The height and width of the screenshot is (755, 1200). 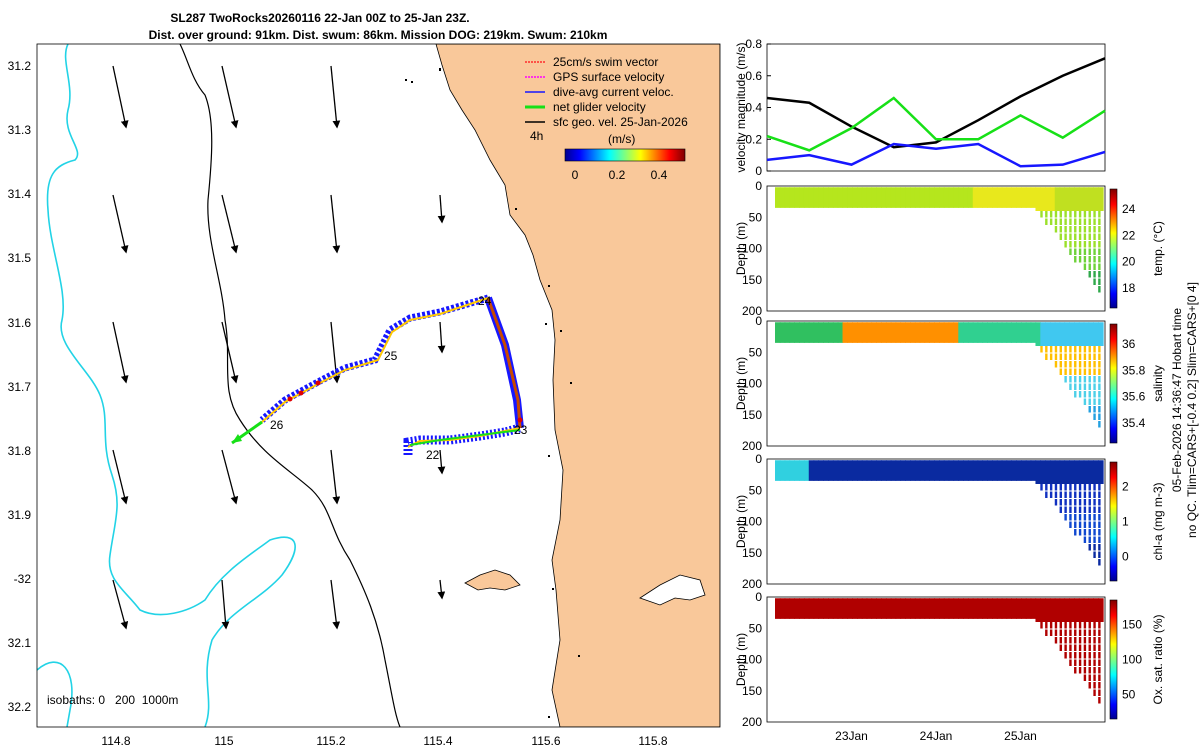 What do you see at coordinates (1129, 288) in the screenshot?
I see `colorbar-tick: 18` at bounding box center [1129, 288].